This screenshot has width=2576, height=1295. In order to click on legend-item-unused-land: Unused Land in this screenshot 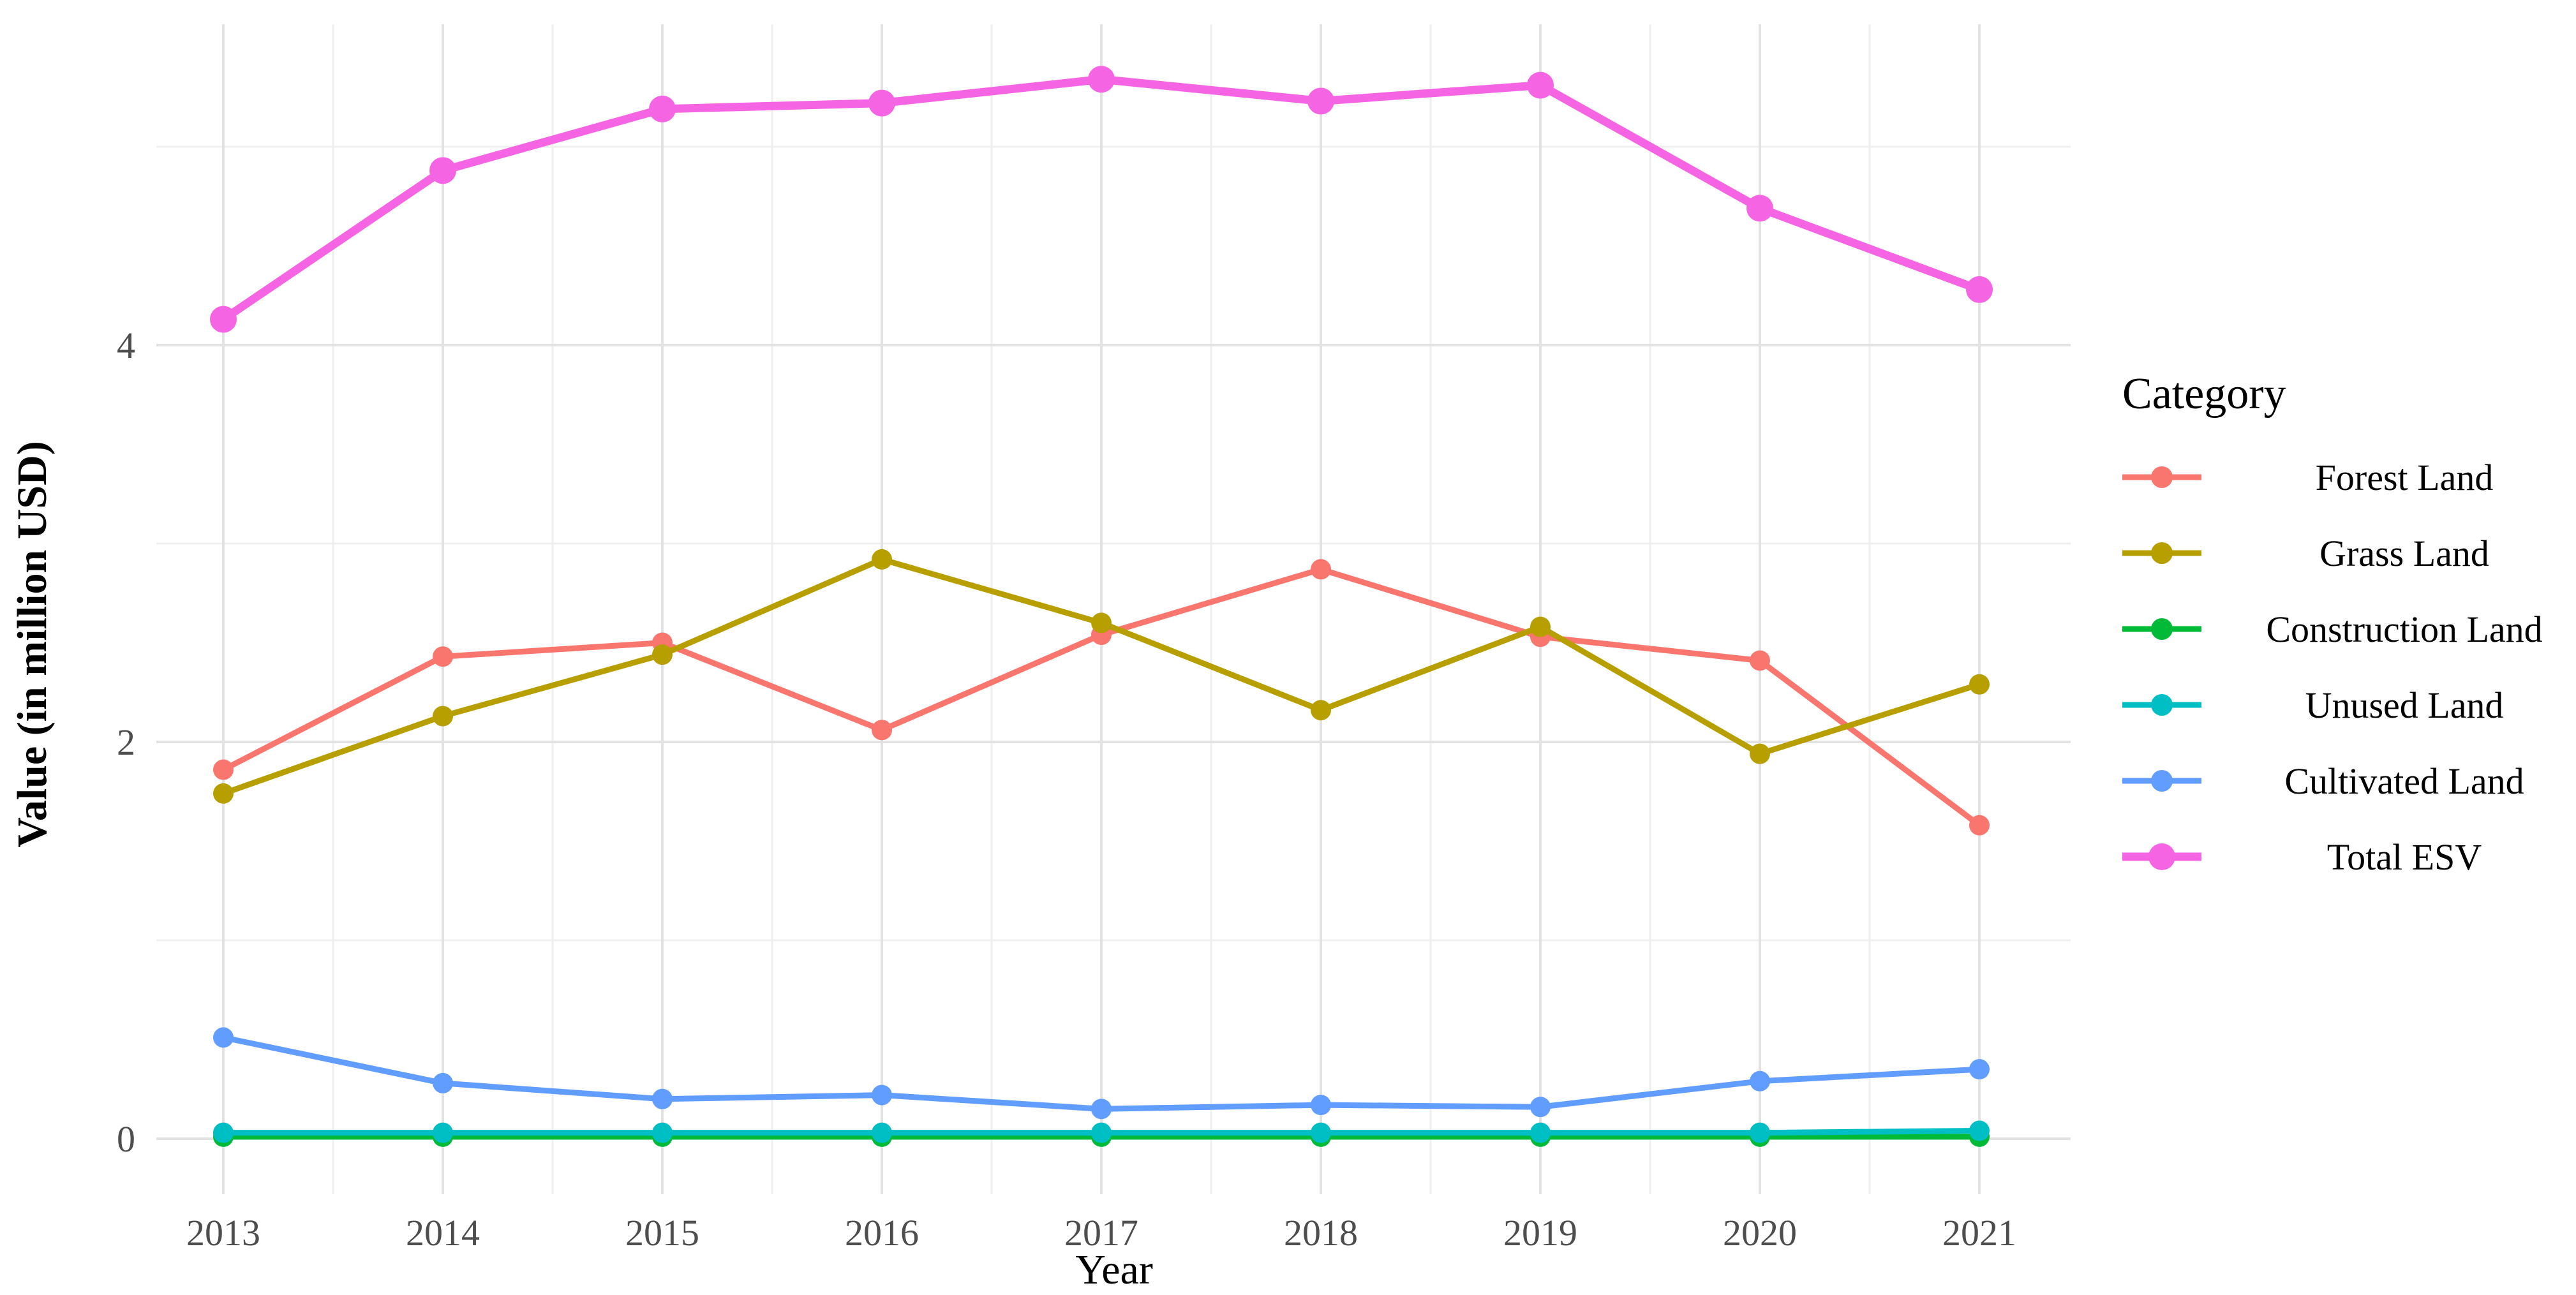, I will do `click(2312, 706)`.